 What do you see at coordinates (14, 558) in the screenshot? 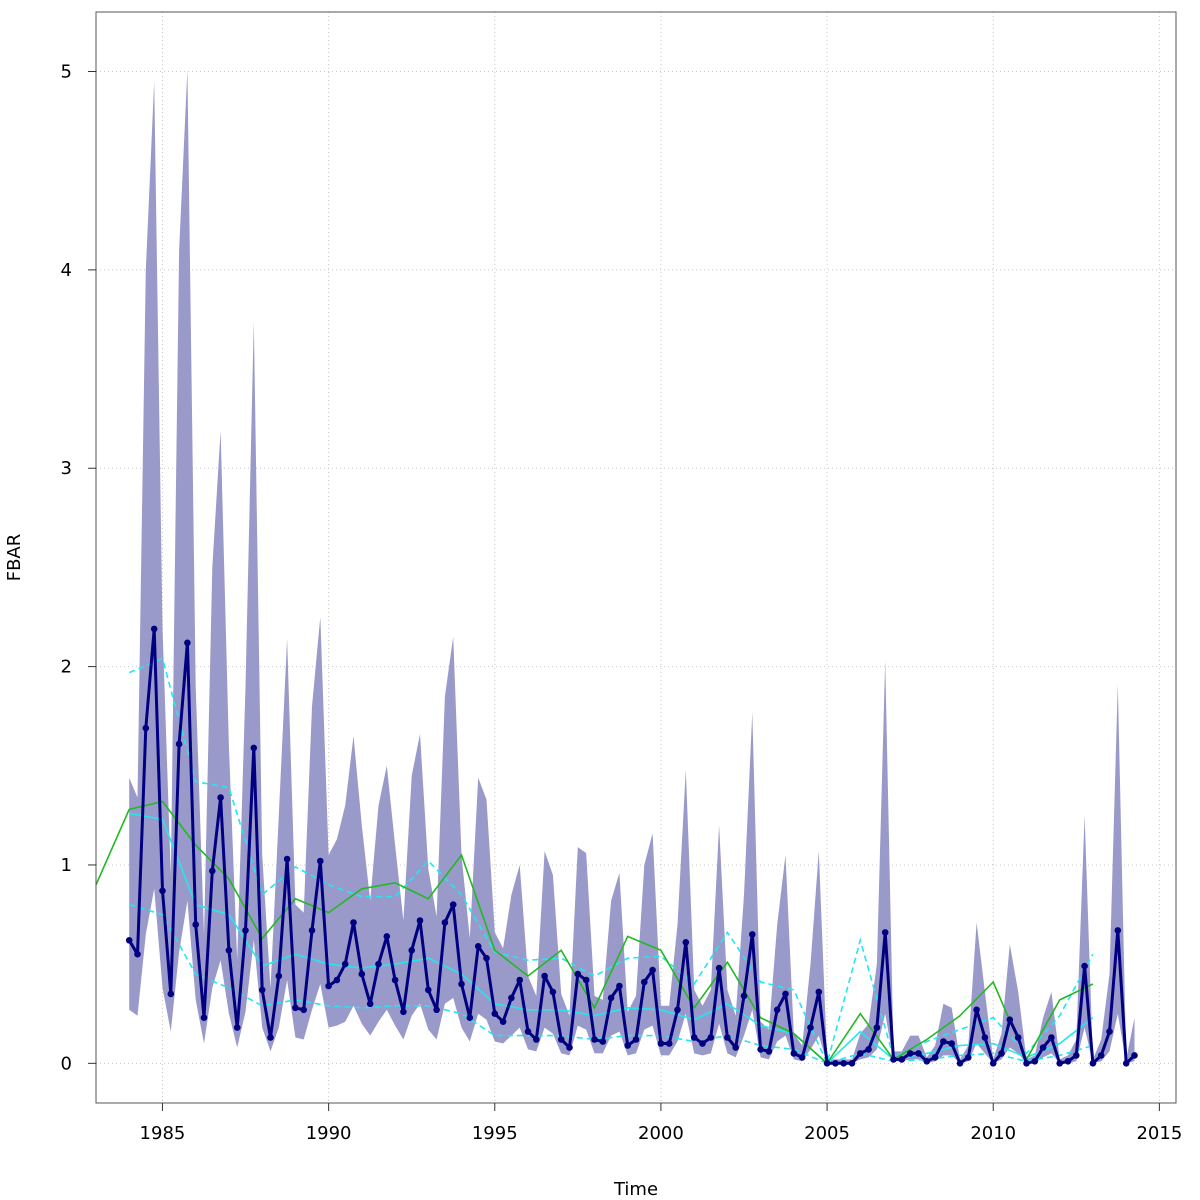
I see `y-axis-title: FBAR` at bounding box center [14, 558].